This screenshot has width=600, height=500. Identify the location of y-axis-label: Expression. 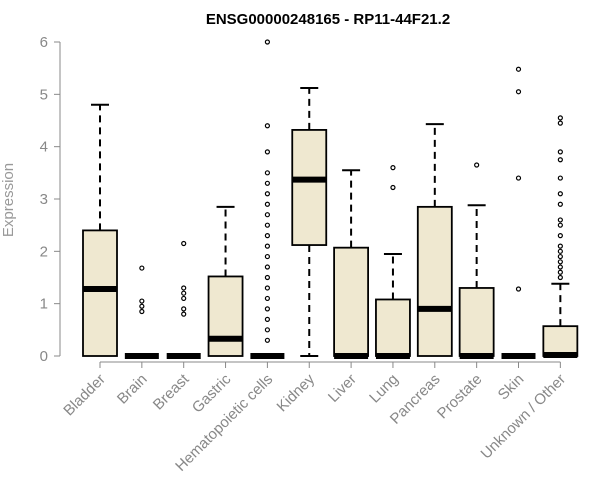
(8, 200).